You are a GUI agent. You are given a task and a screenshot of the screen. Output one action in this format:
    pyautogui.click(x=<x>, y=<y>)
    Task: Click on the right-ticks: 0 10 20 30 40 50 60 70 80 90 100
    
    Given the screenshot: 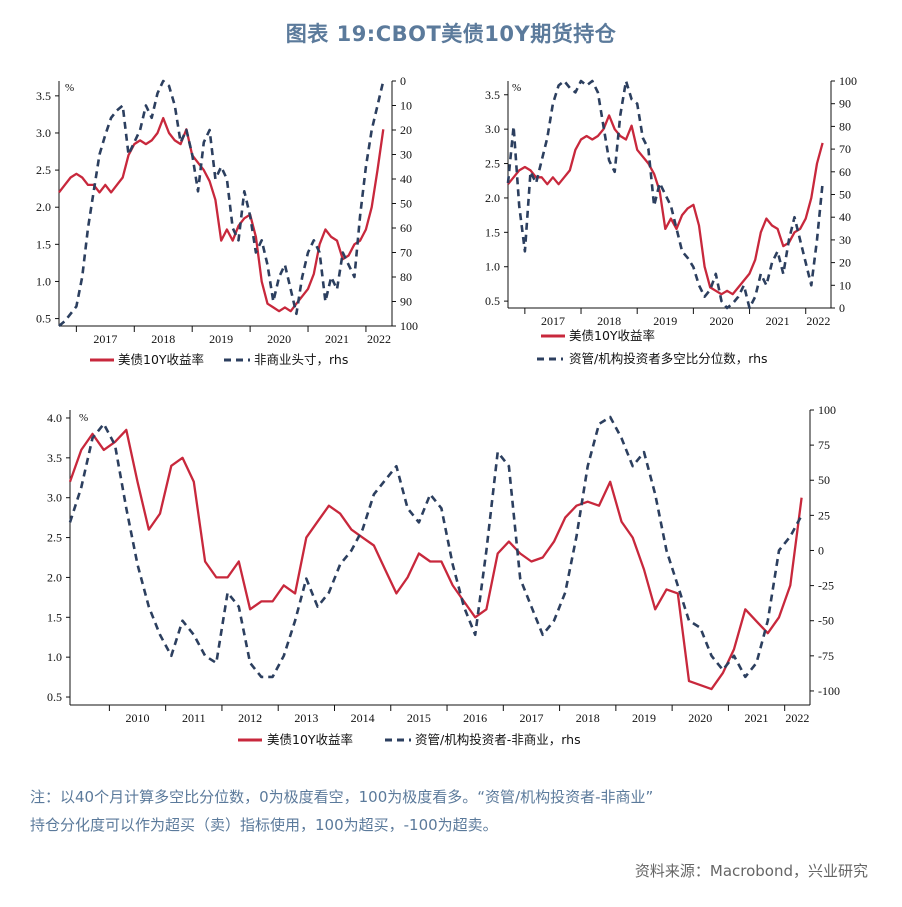 What is the action you would take?
    pyautogui.click(x=405, y=203)
    